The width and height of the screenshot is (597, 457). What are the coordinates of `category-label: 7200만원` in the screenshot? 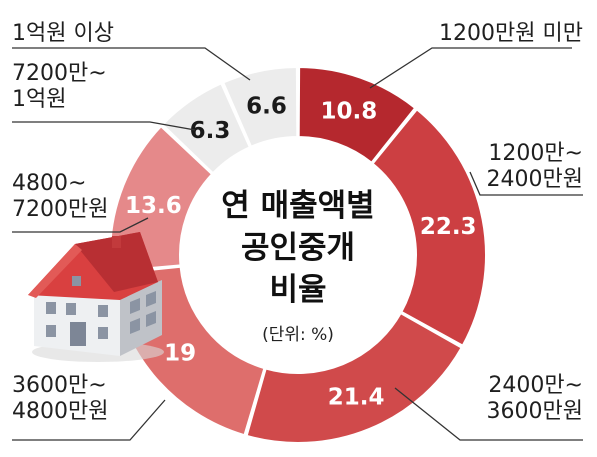 It's located at (60, 209).